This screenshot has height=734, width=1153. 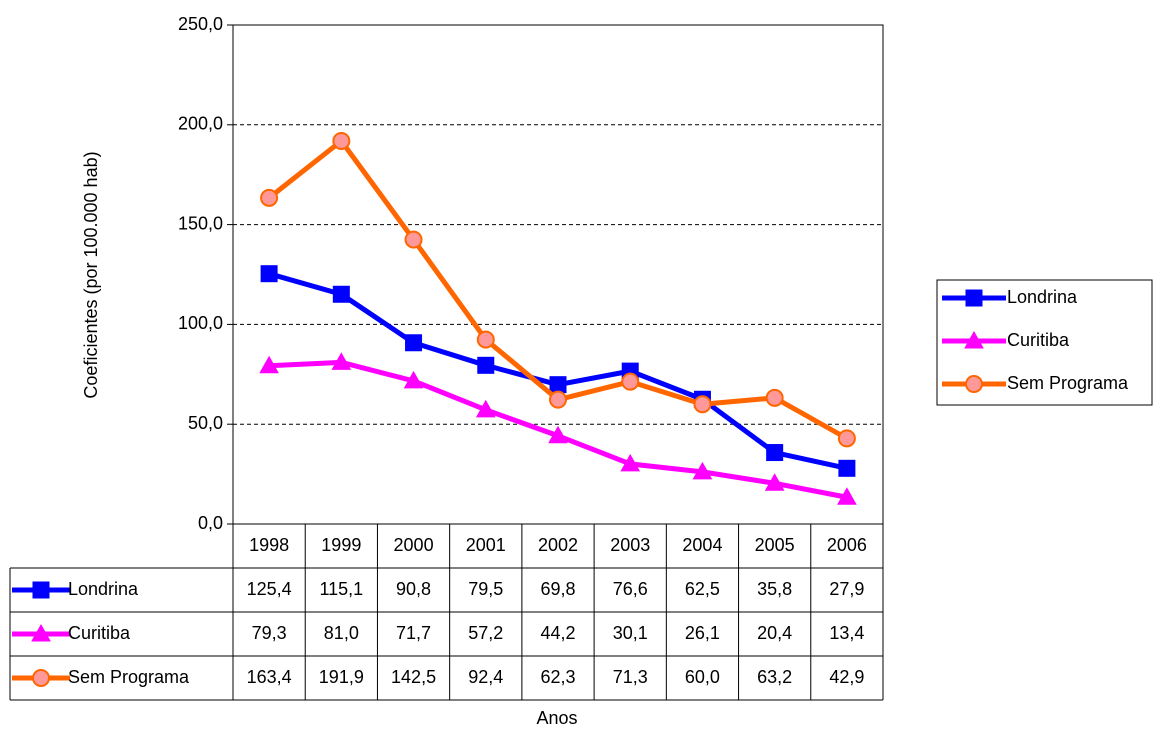 I want to click on table-value: 62,3, so click(x=557, y=677).